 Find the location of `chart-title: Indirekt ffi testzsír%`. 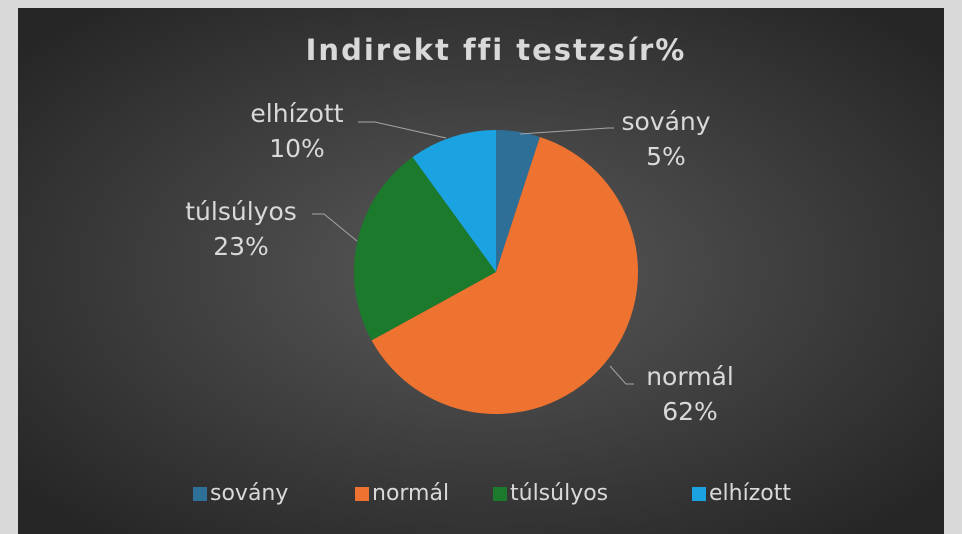

chart-title: Indirekt ffi testzsír% is located at coordinates (496, 50).